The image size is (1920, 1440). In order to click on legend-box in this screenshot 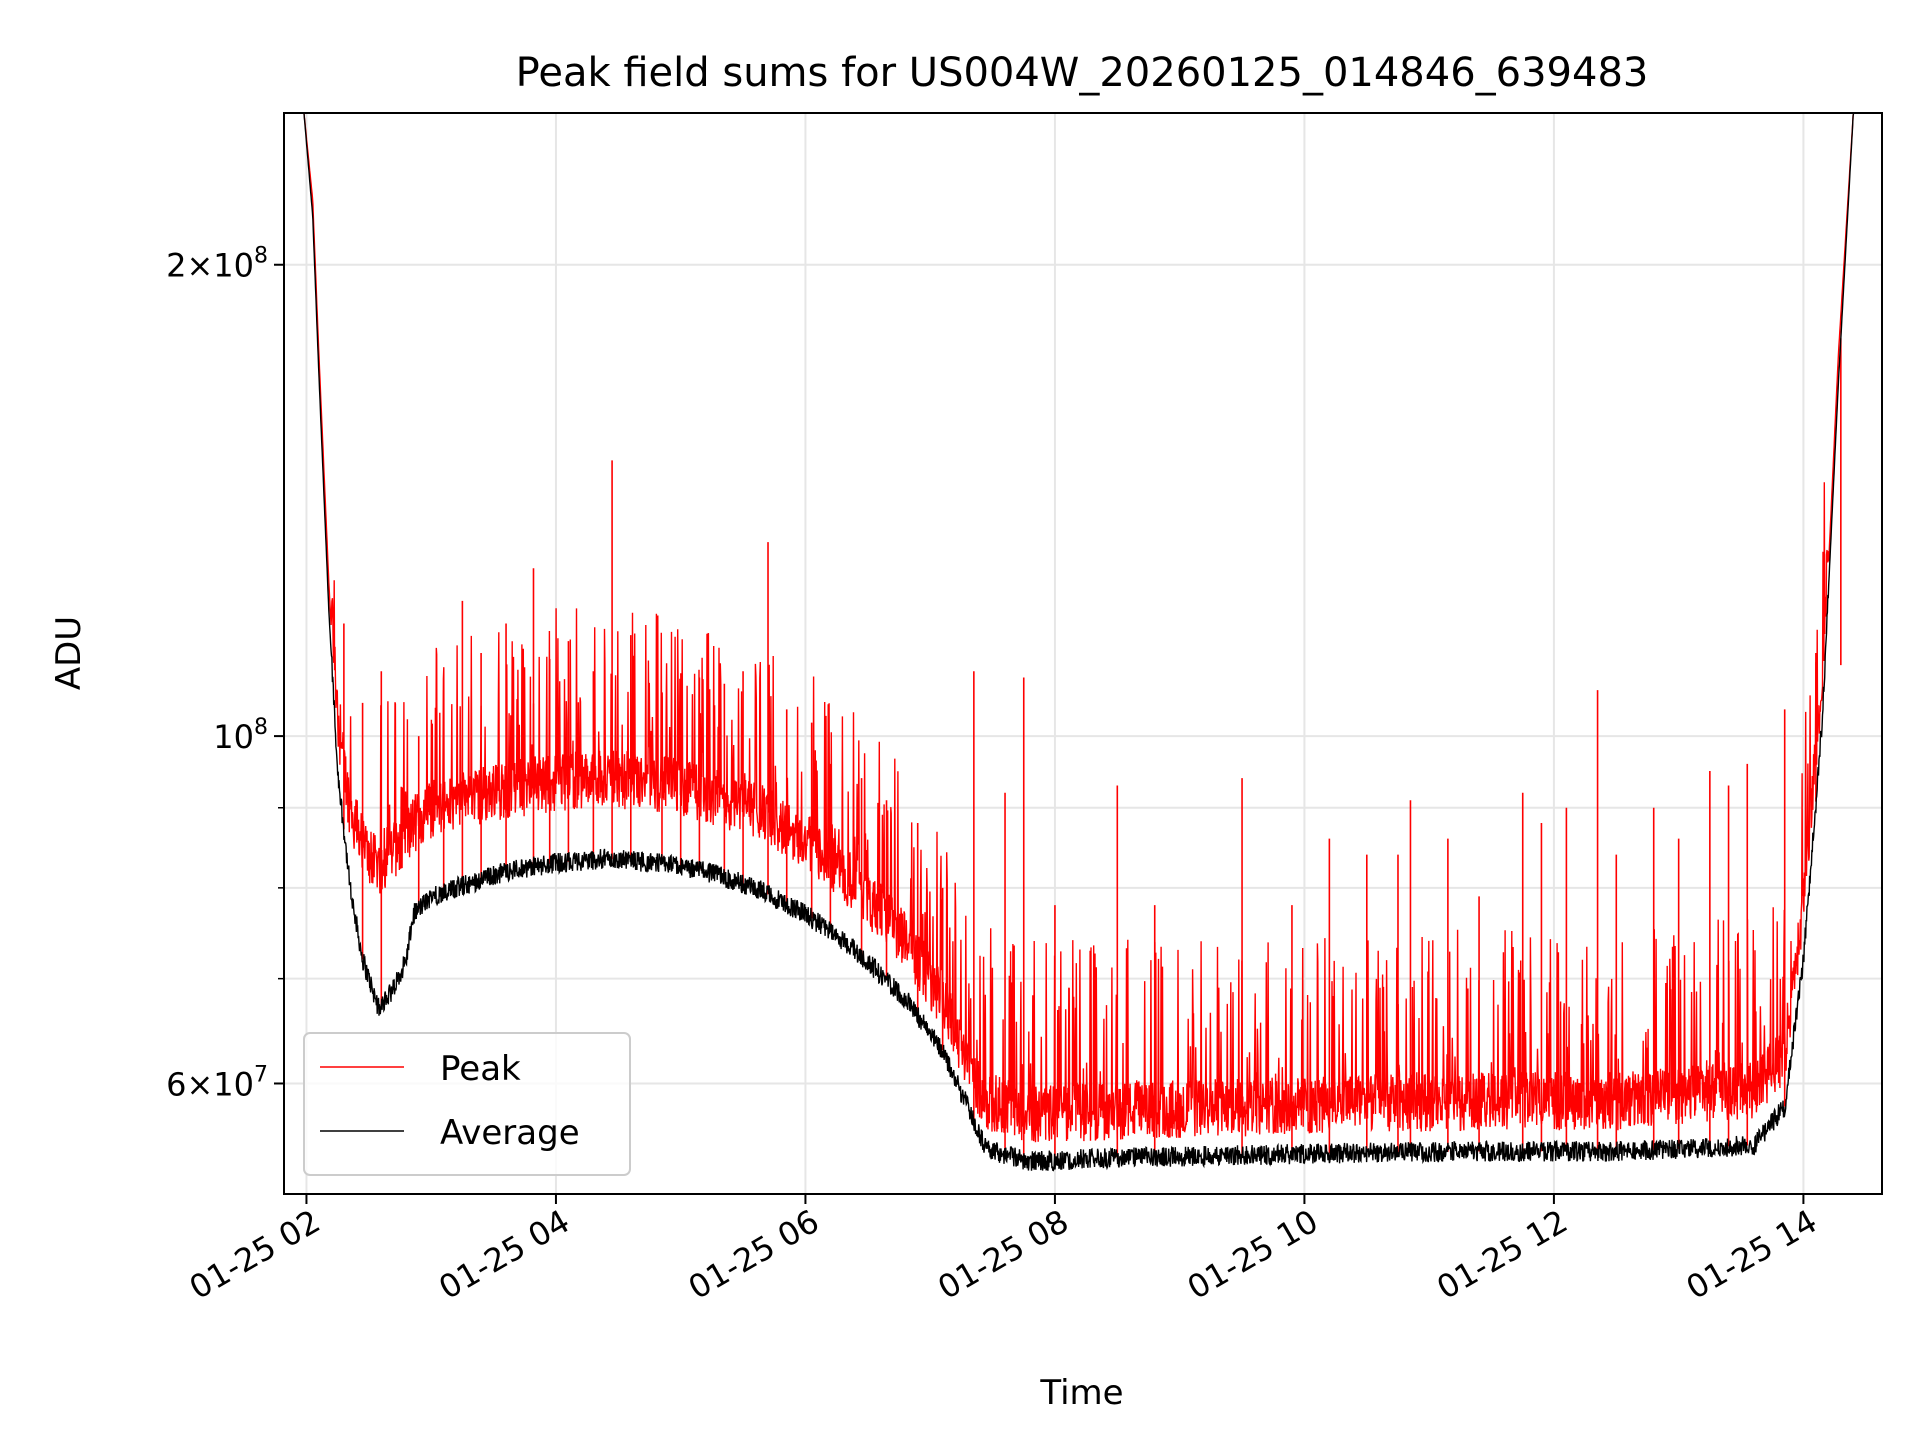, I will do `click(467, 1104)`.